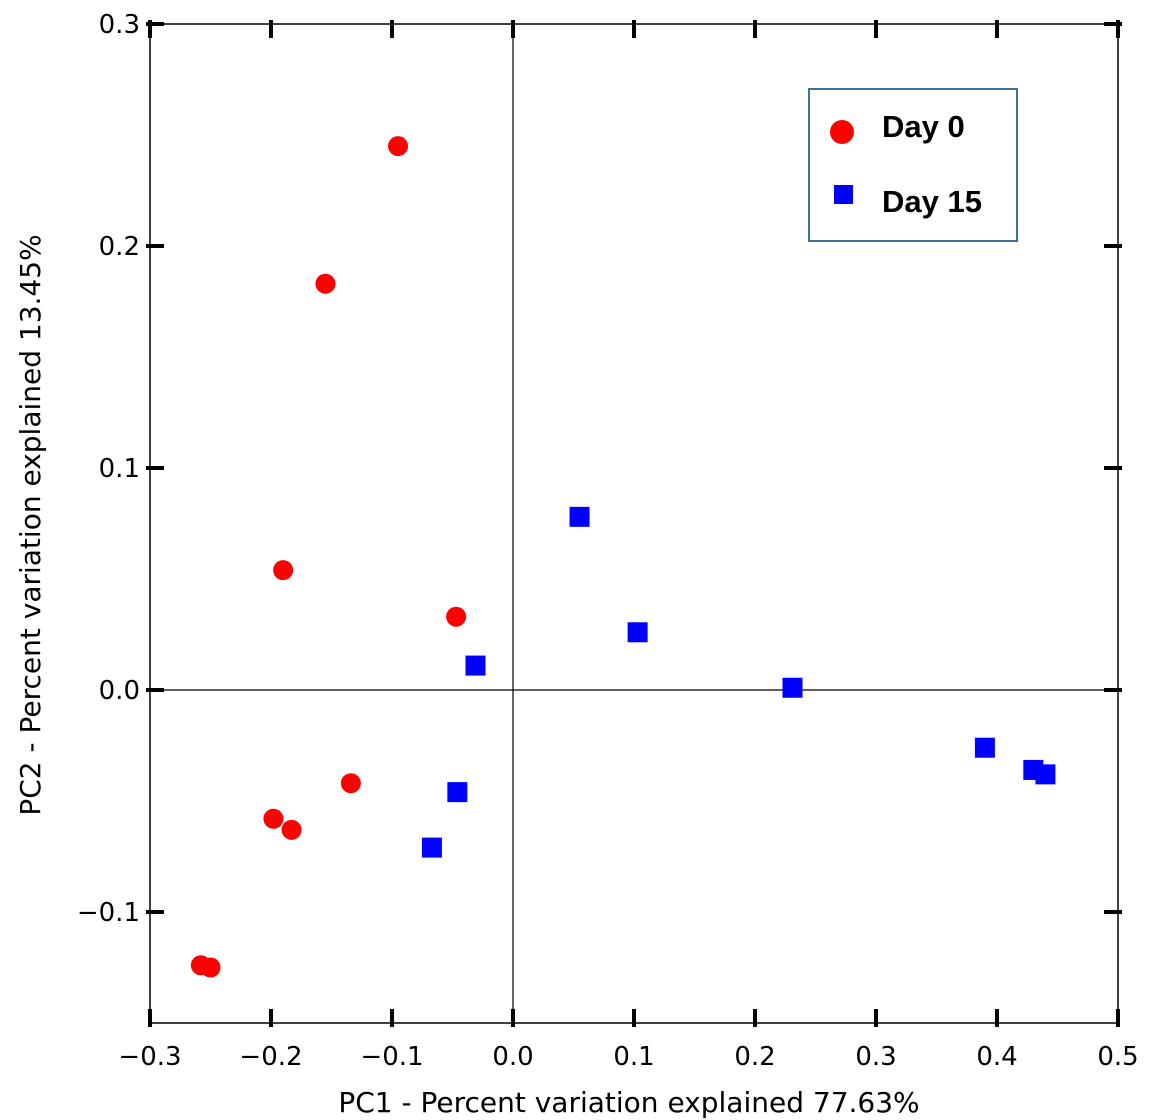 The height and width of the screenshot is (1120, 1161). Describe the element at coordinates (270, 1057) in the screenshot. I see `x-tick-label: −0.2` at that location.